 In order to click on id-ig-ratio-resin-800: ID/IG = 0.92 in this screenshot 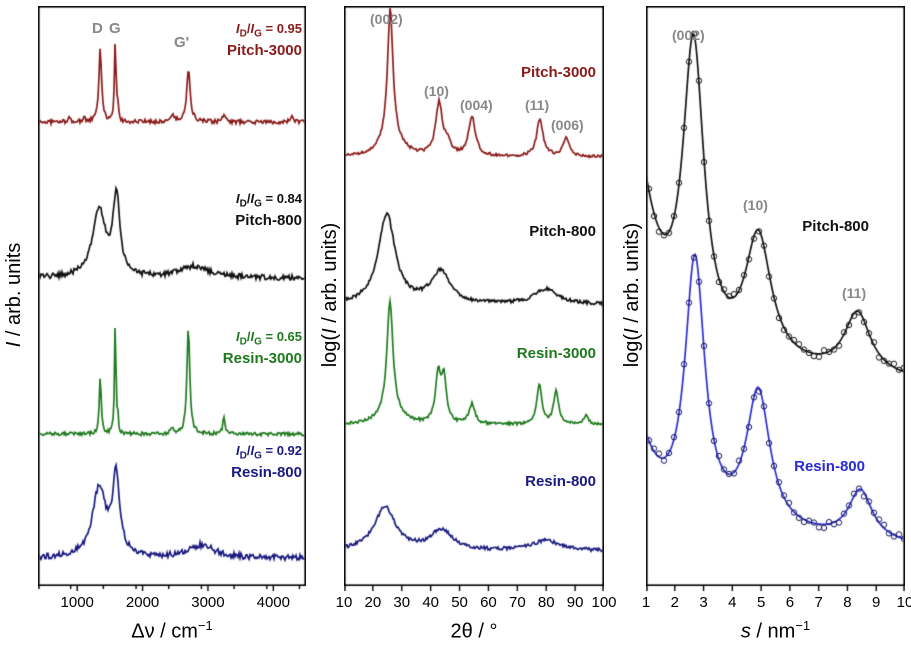, I will do `click(268, 452)`.